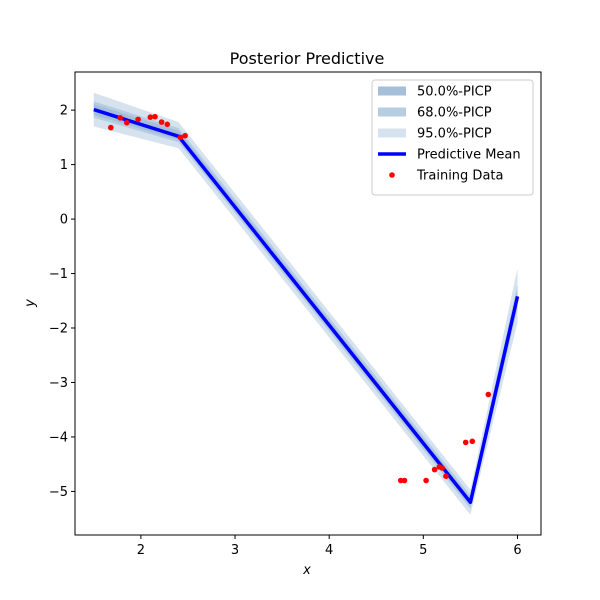  What do you see at coordinates (459, 176) in the screenshot?
I see `legend-label-training-data: Training Data` at bounding box center [459, 176].